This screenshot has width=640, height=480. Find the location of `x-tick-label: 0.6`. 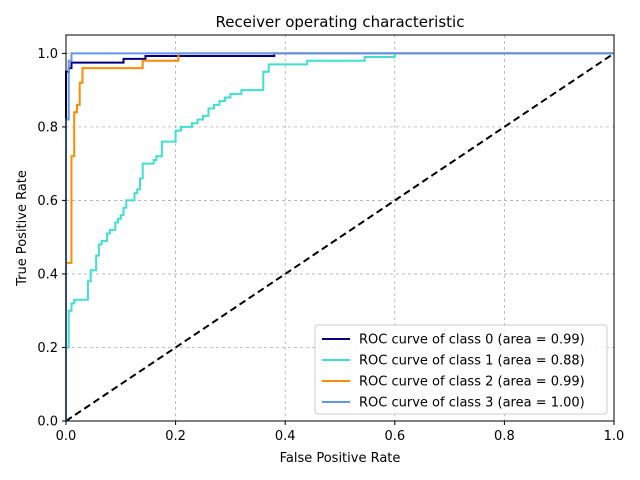

x-tick-label: 0.6 is located at coordinates (394, 436).